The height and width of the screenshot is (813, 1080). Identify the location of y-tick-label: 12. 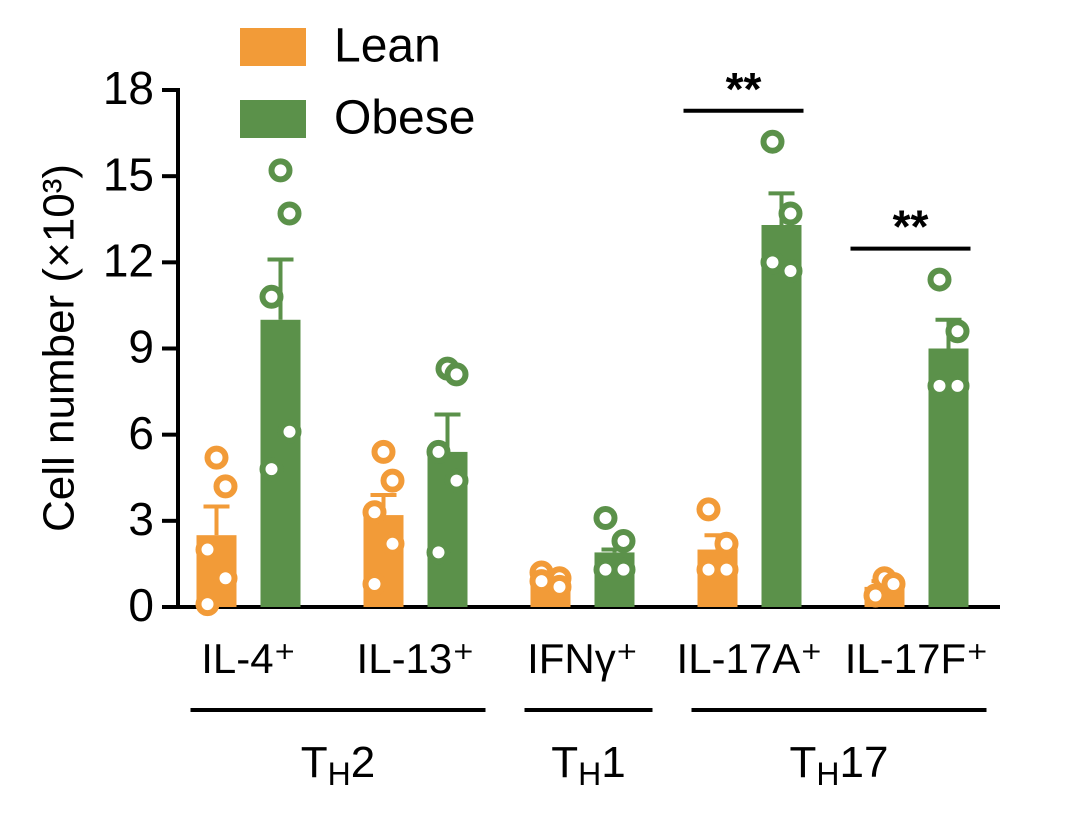
(128, 260).